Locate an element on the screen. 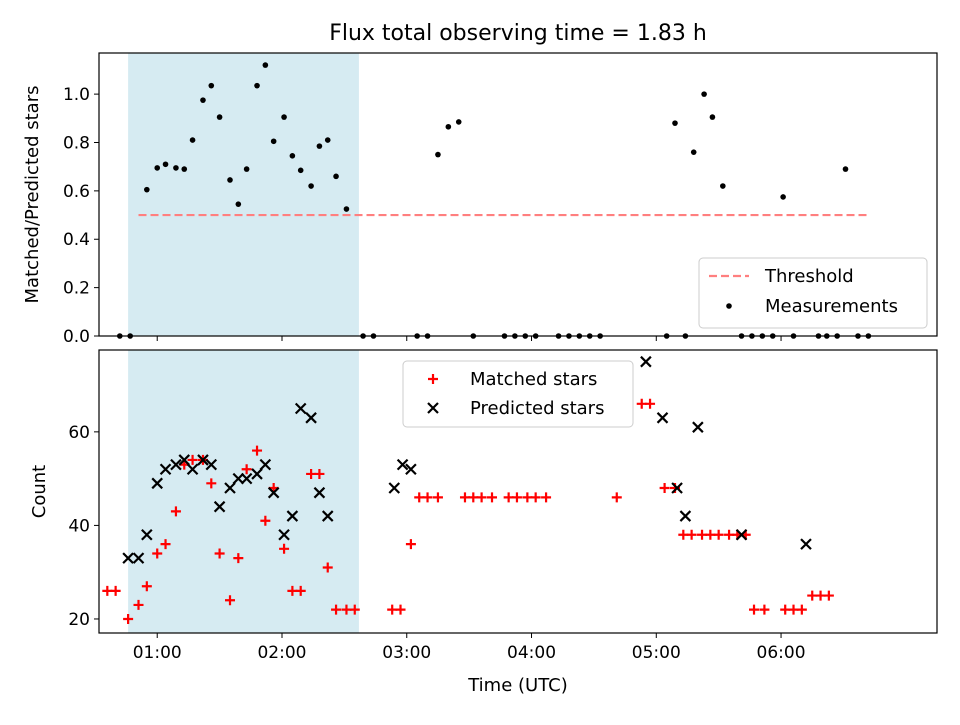  legend-predicted-label: Predicted stars is located at coordinates (537, 408).